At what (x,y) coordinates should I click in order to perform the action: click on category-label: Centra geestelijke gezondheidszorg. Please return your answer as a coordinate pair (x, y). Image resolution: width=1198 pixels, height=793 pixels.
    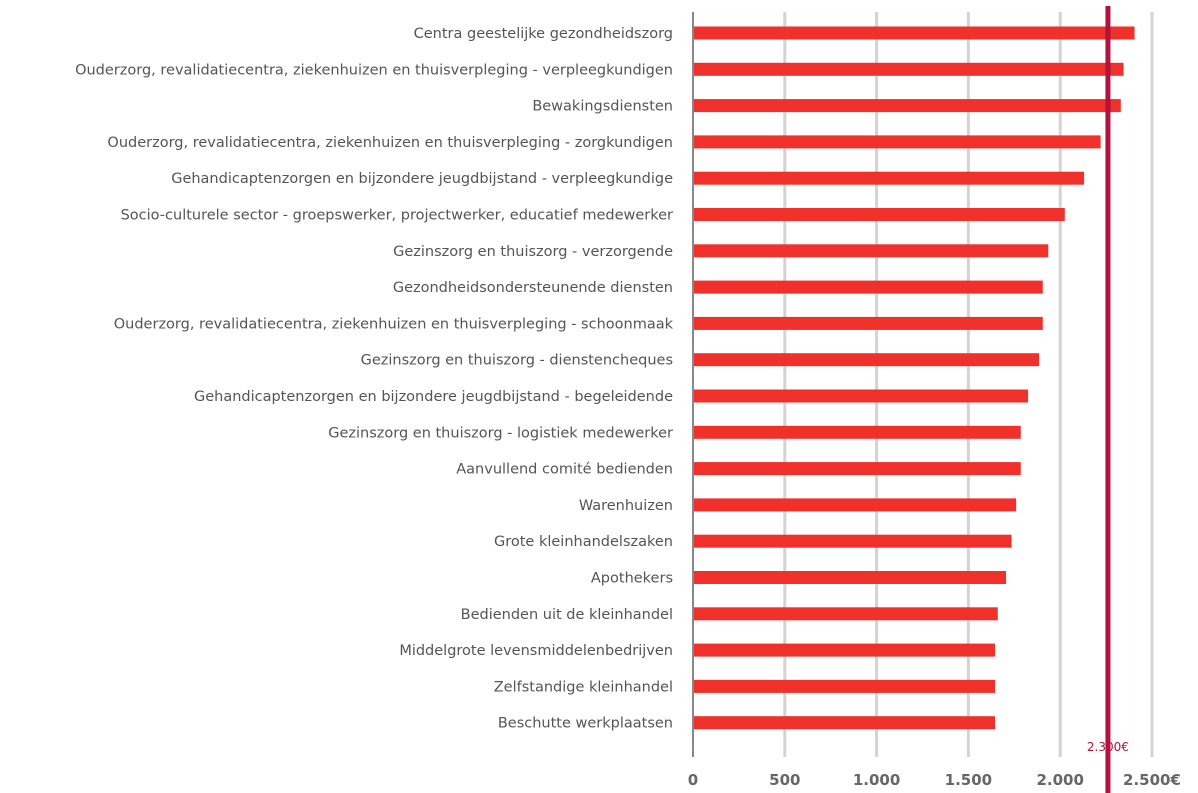
    Looking at the image, I should click on (543, 34).